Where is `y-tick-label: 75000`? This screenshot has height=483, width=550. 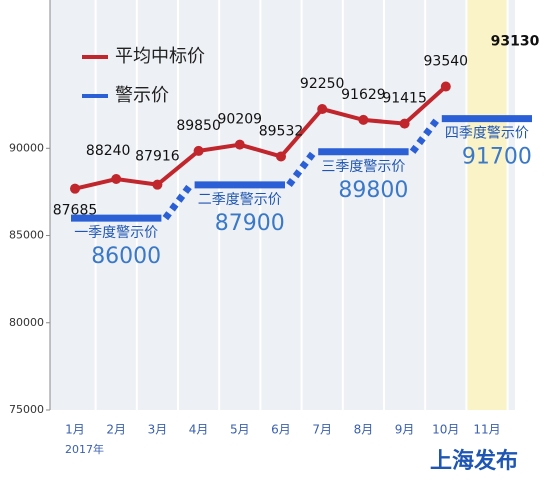
y-tick-label: 75000 is located at coordinates (26, 409).